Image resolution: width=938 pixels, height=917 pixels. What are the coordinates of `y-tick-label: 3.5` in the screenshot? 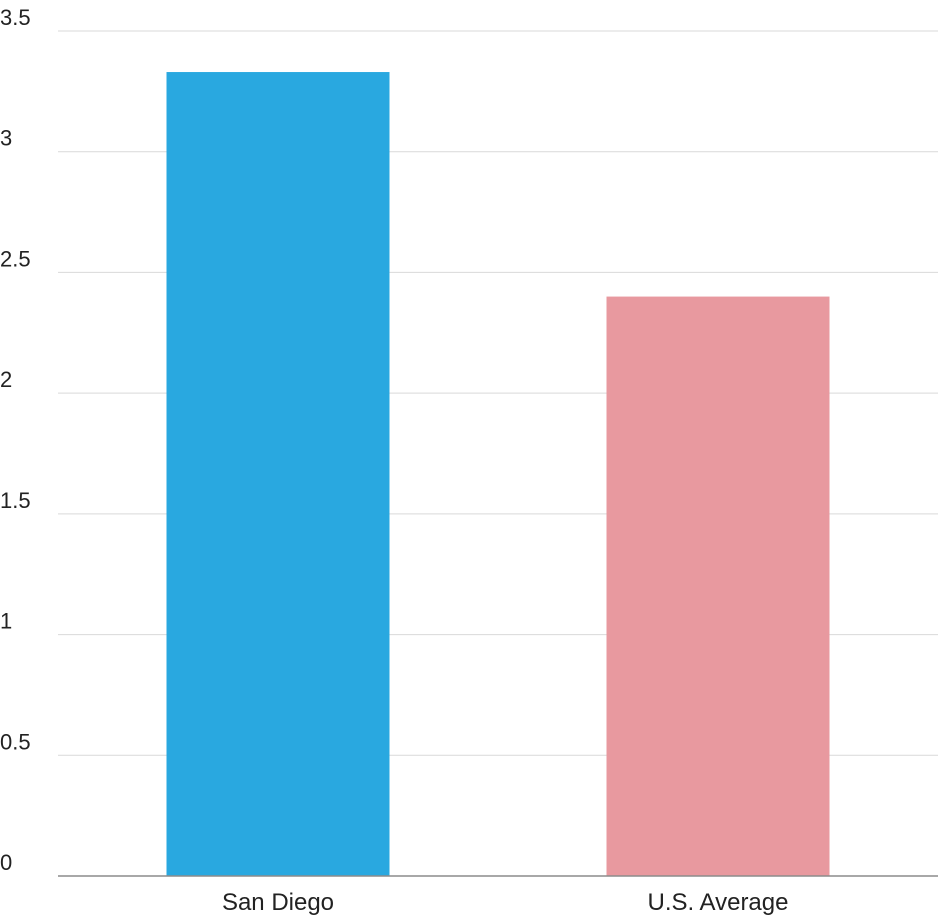 It's located at (15, 17).